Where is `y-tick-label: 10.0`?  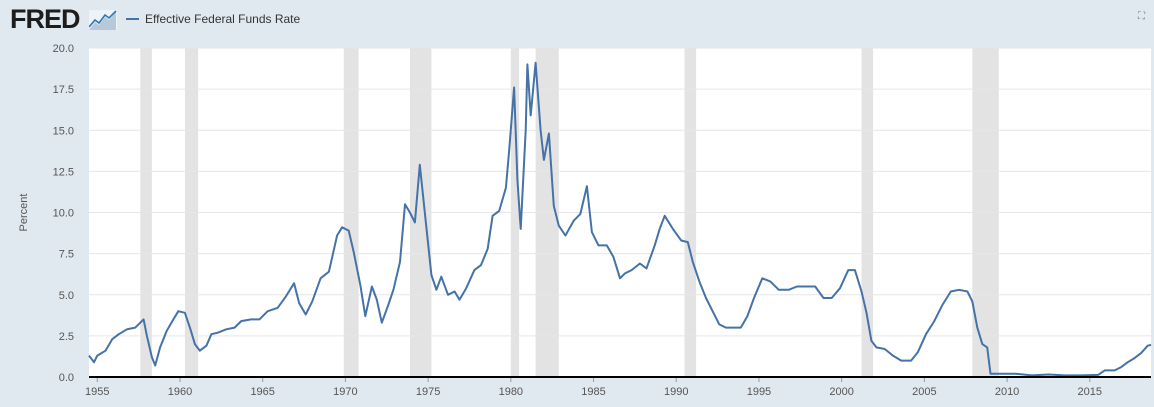
y-tick-label: 10.0 is located at coordinates (63, 214).